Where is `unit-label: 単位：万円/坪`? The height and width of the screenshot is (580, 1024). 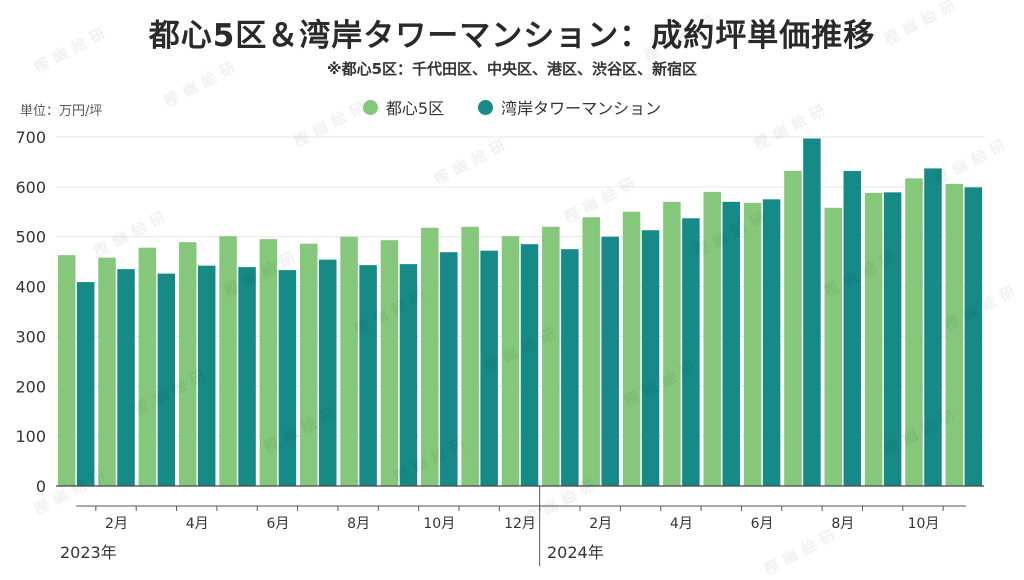
unit-label: 単位：万円/坪 is located at coordinates (61, 111).